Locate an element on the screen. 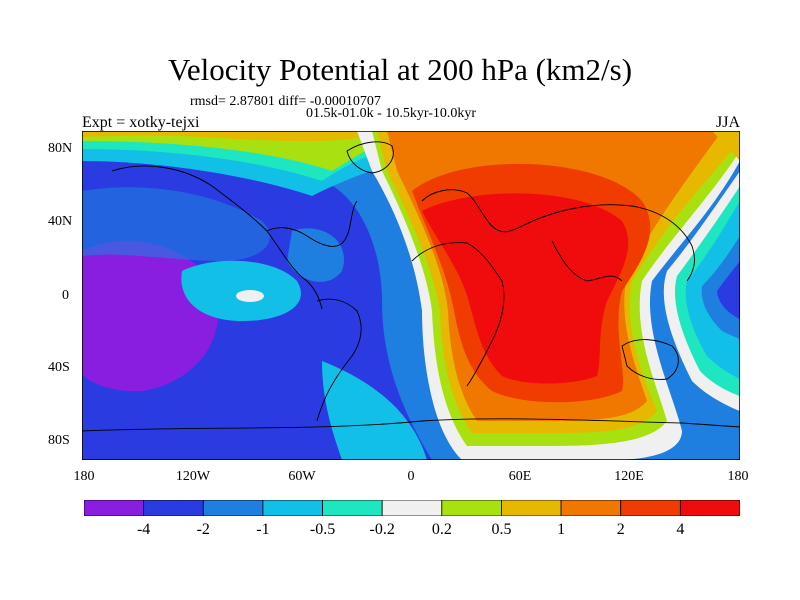 Image resolution: width=800 pixels, height=600 pixels. colorbar-tick-label: 0.5 is located at coordinates (501, 529).